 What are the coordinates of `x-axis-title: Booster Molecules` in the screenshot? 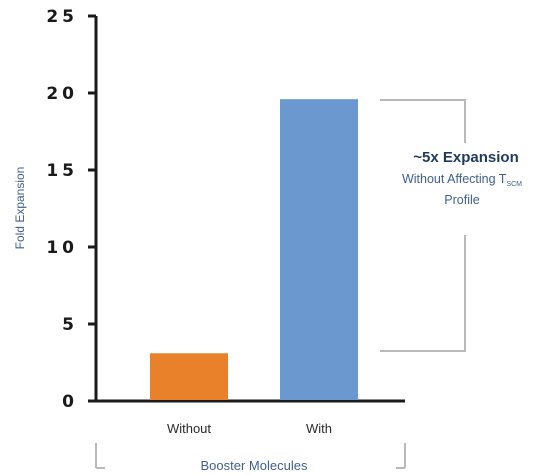 It's located at (254, 465).